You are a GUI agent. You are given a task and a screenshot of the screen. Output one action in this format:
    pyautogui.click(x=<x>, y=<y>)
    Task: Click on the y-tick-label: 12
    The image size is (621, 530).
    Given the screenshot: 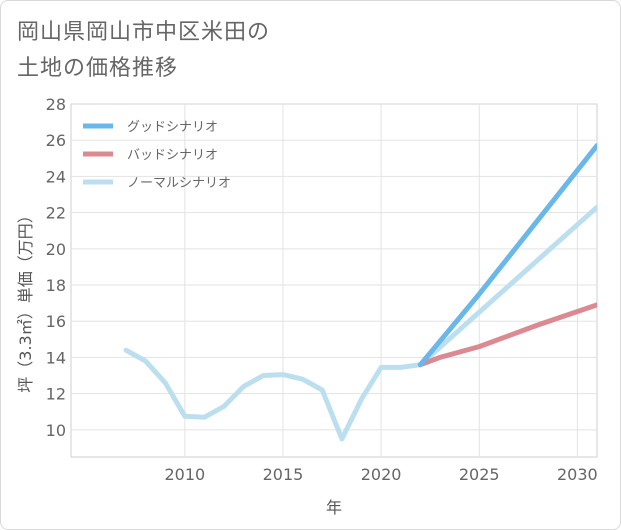 What is the action you would take?
    pyautogui.click(x=56, y=394)
    